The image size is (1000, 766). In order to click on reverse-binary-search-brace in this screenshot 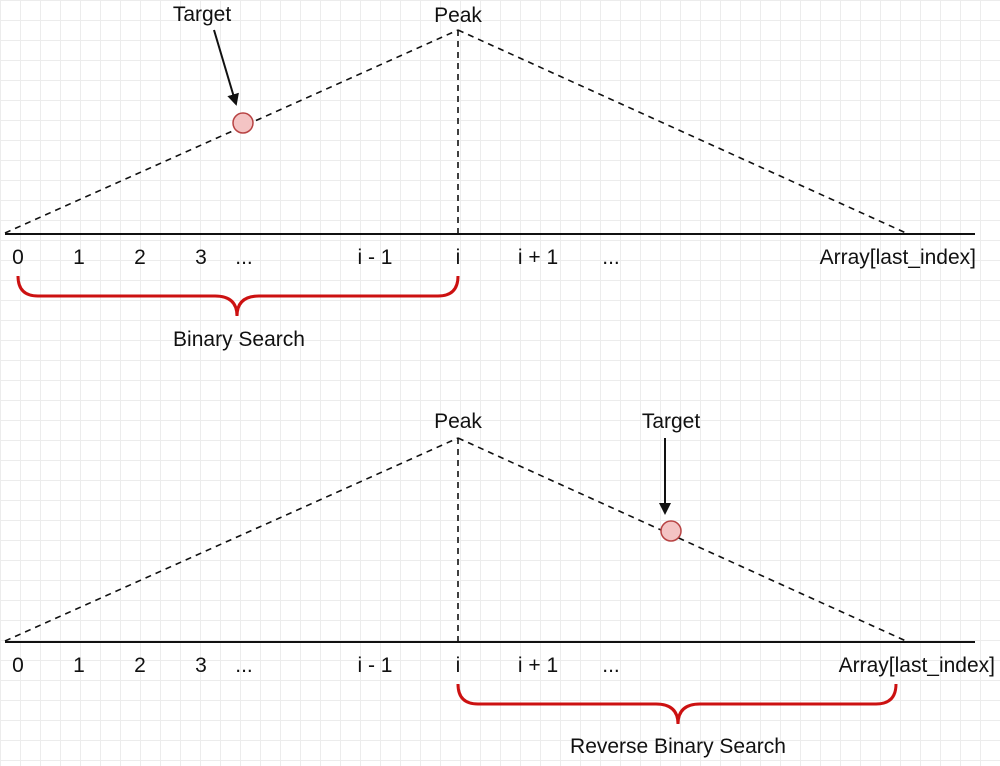, I will do `click(677, 704)`.